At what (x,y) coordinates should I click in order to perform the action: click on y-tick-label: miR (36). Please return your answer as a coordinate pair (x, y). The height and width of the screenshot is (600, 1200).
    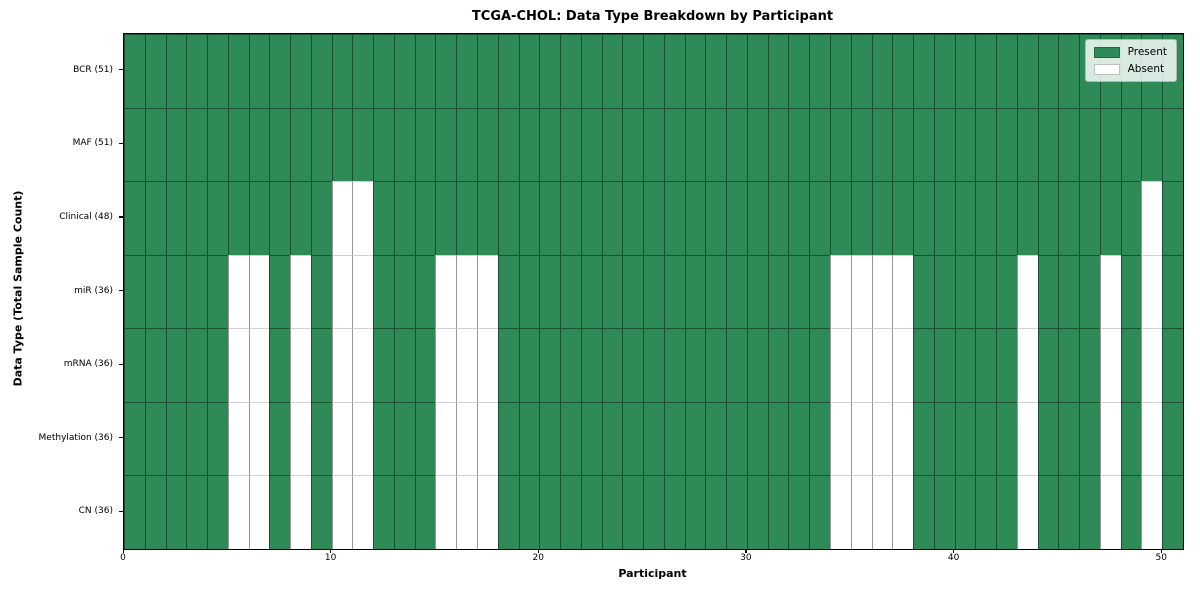
    Looking at the image, I should click on (93, 290).